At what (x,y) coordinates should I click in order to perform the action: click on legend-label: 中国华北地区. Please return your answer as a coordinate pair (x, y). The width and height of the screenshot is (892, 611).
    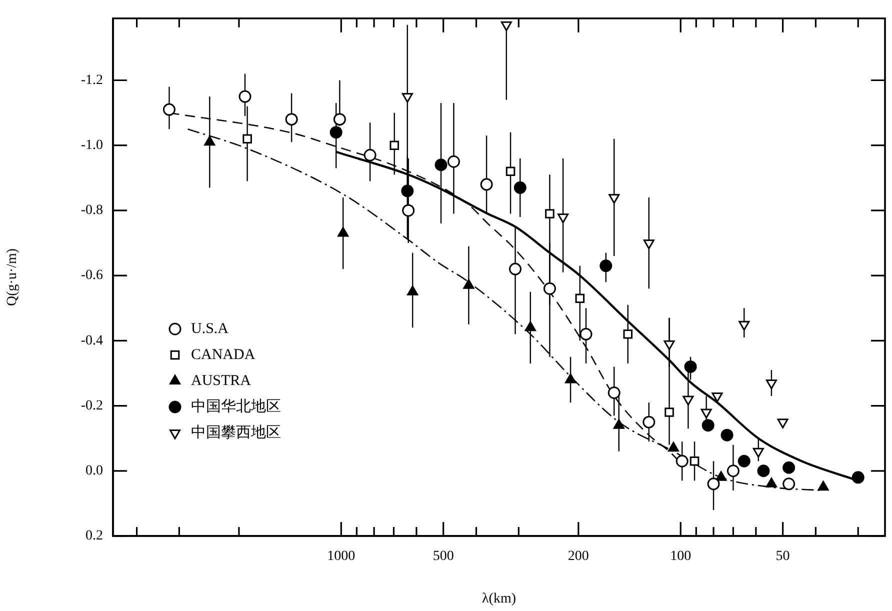
    Looking at the image, I should click on (236, 406).